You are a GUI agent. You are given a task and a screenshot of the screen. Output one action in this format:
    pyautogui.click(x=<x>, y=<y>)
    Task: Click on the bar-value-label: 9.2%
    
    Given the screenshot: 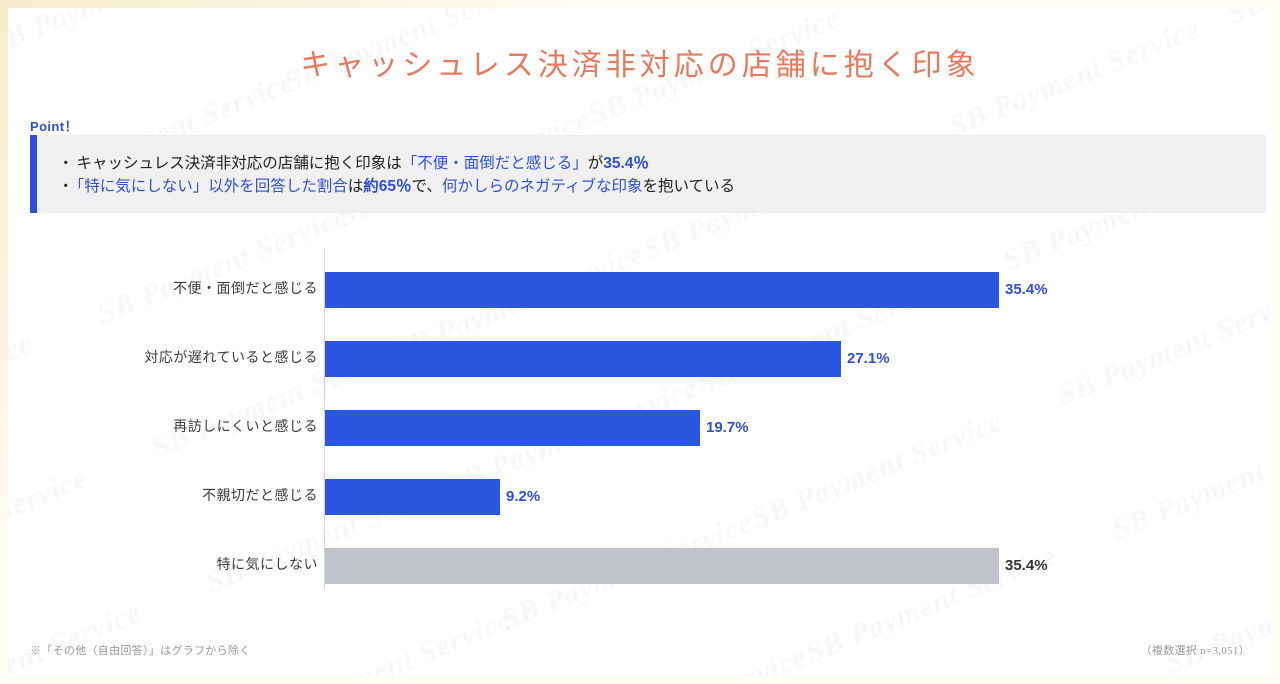 What is the action you would take?
    pyautogui.click(x=523, y=496)
    